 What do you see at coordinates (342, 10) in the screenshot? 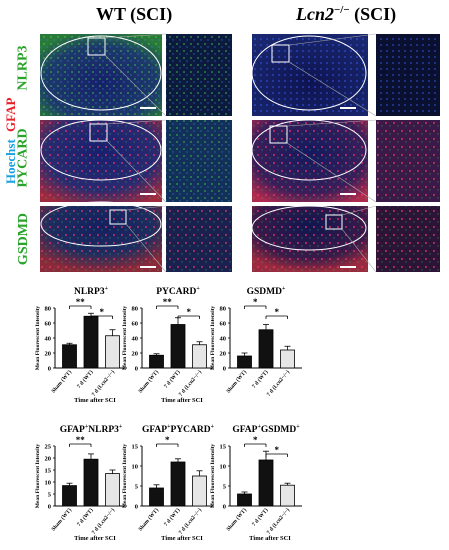
I see `header-lcn2-genotype: −/−` at bounding box center [342, 10].